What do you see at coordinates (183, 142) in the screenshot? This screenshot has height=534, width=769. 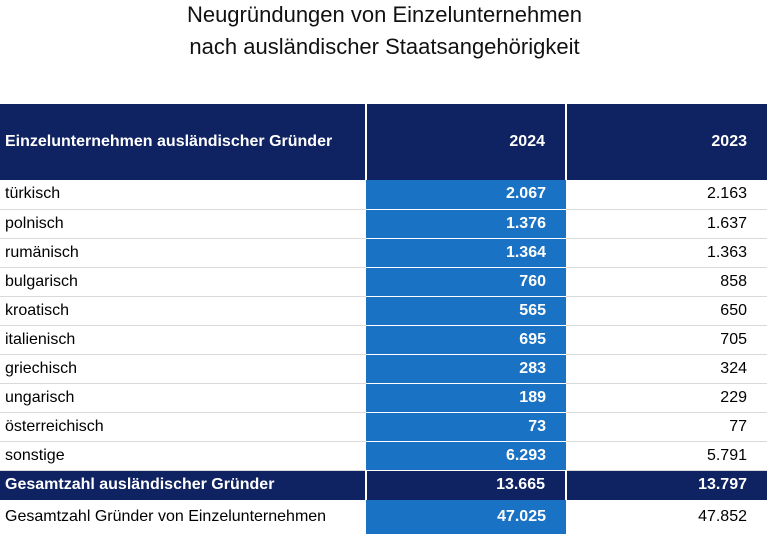 I see `column-header-label: Einzelunternehmen ausländischer Gründer` at bounding box center [183, 142].